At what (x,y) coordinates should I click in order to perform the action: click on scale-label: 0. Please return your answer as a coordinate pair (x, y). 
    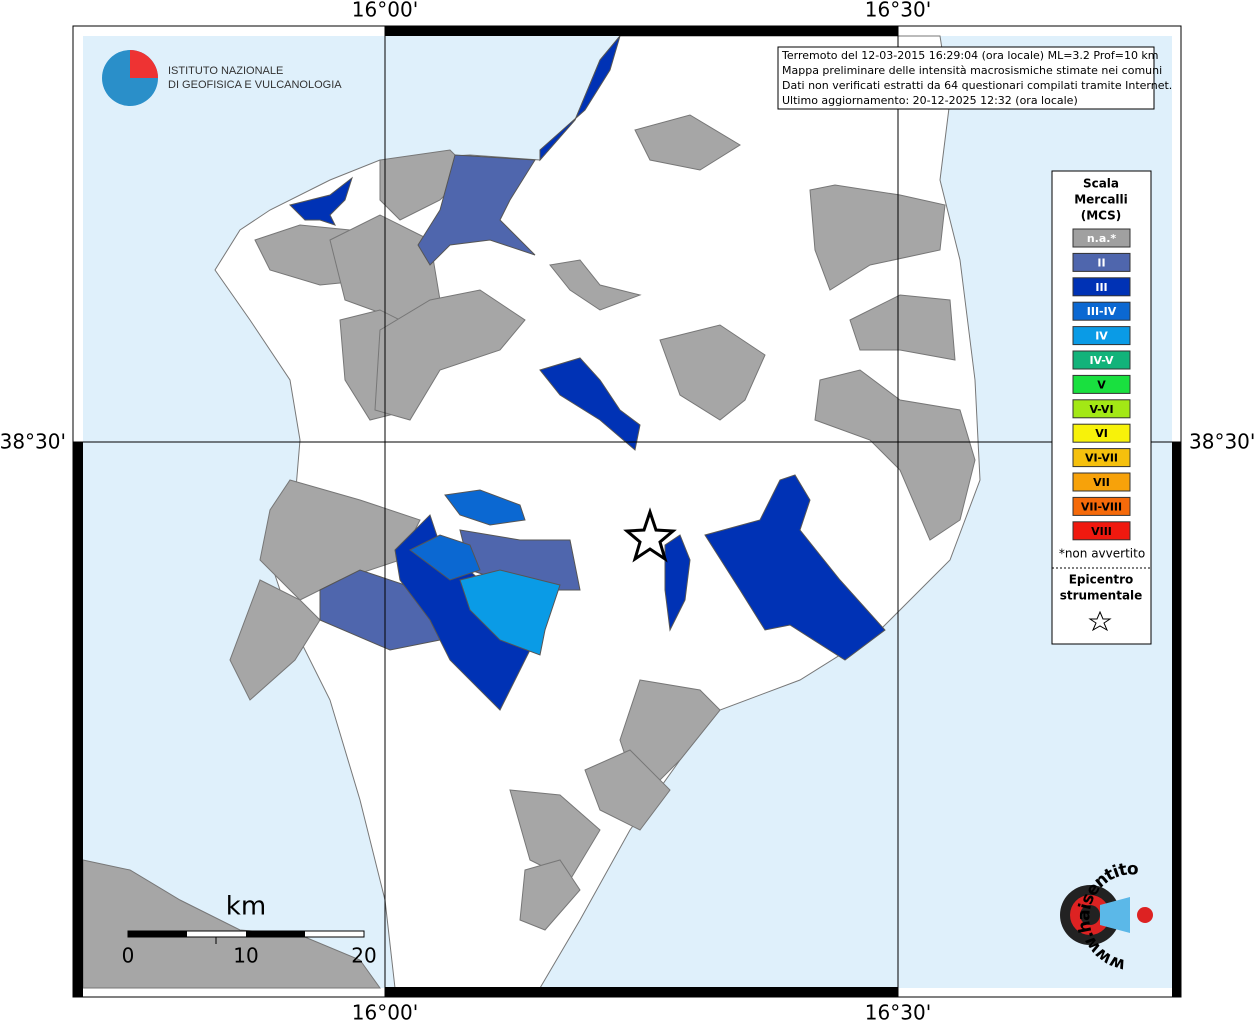
    Looking at the image, I should click on (128, 956).